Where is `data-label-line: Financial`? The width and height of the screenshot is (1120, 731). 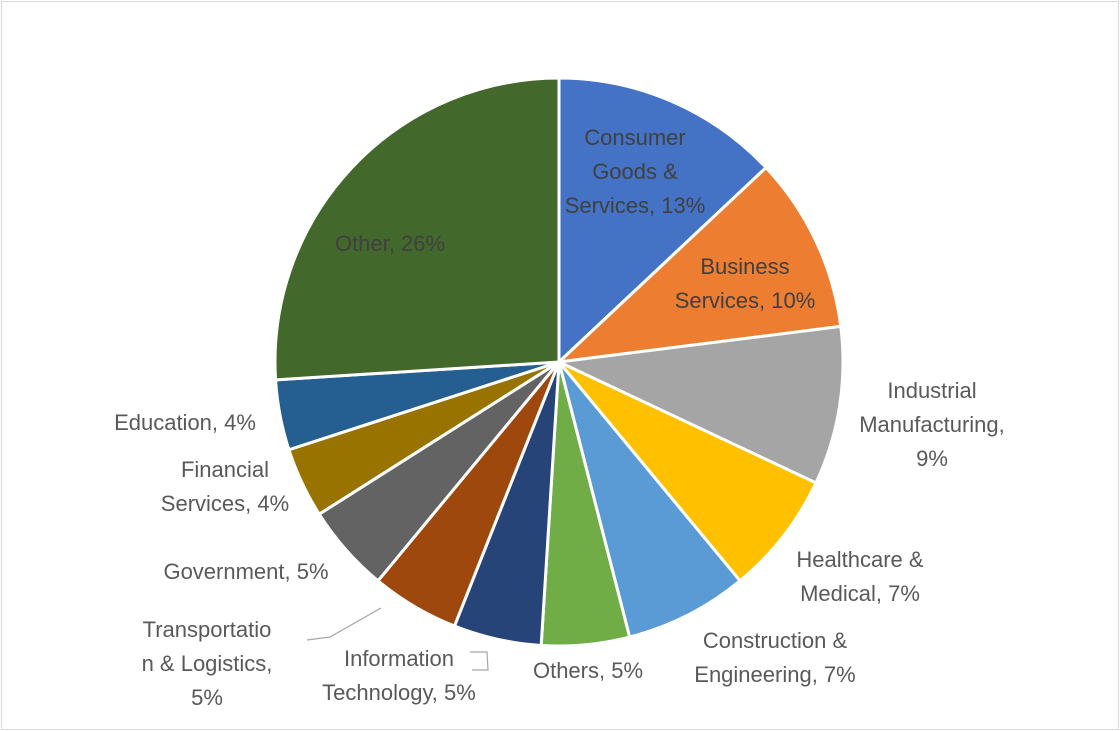
data-label-line: Financial is located at coordinates (225, 469).